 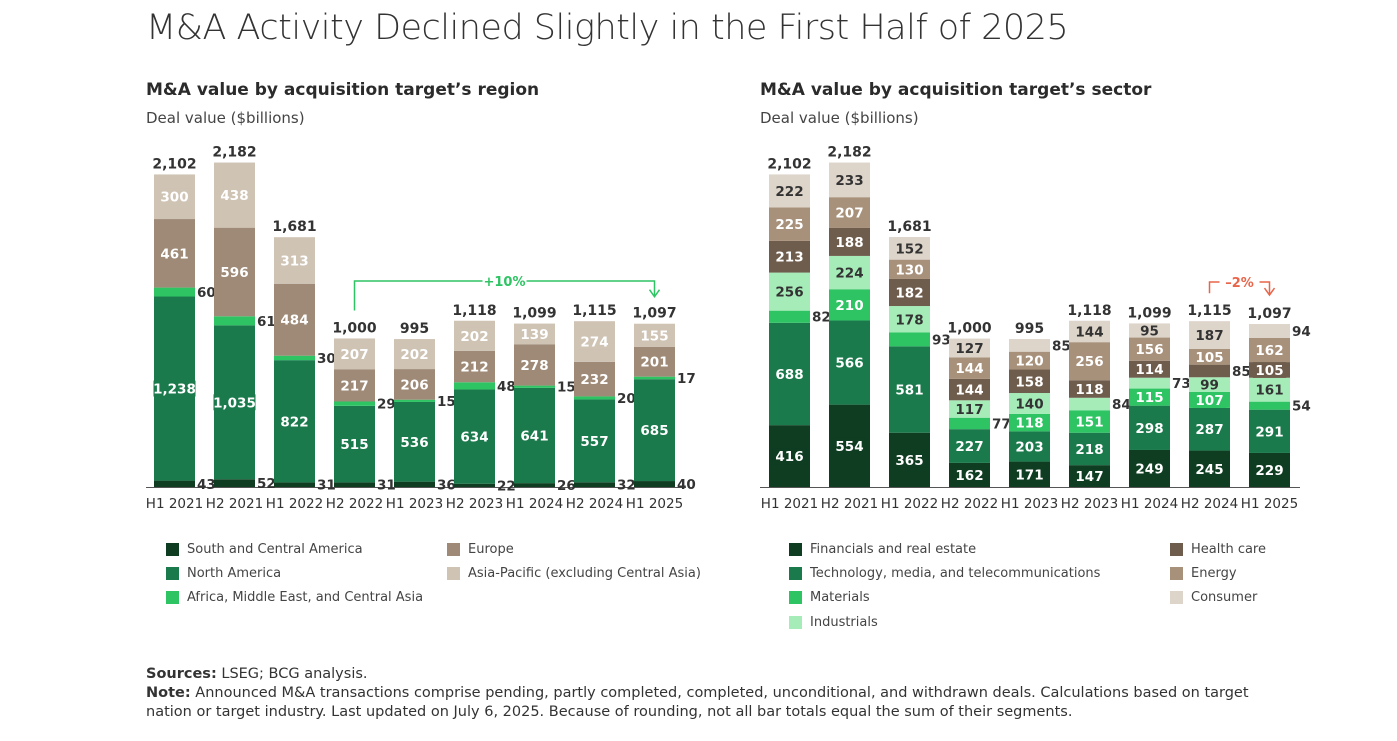 I want to click on data-label: 202, so click(x=474, y=337).